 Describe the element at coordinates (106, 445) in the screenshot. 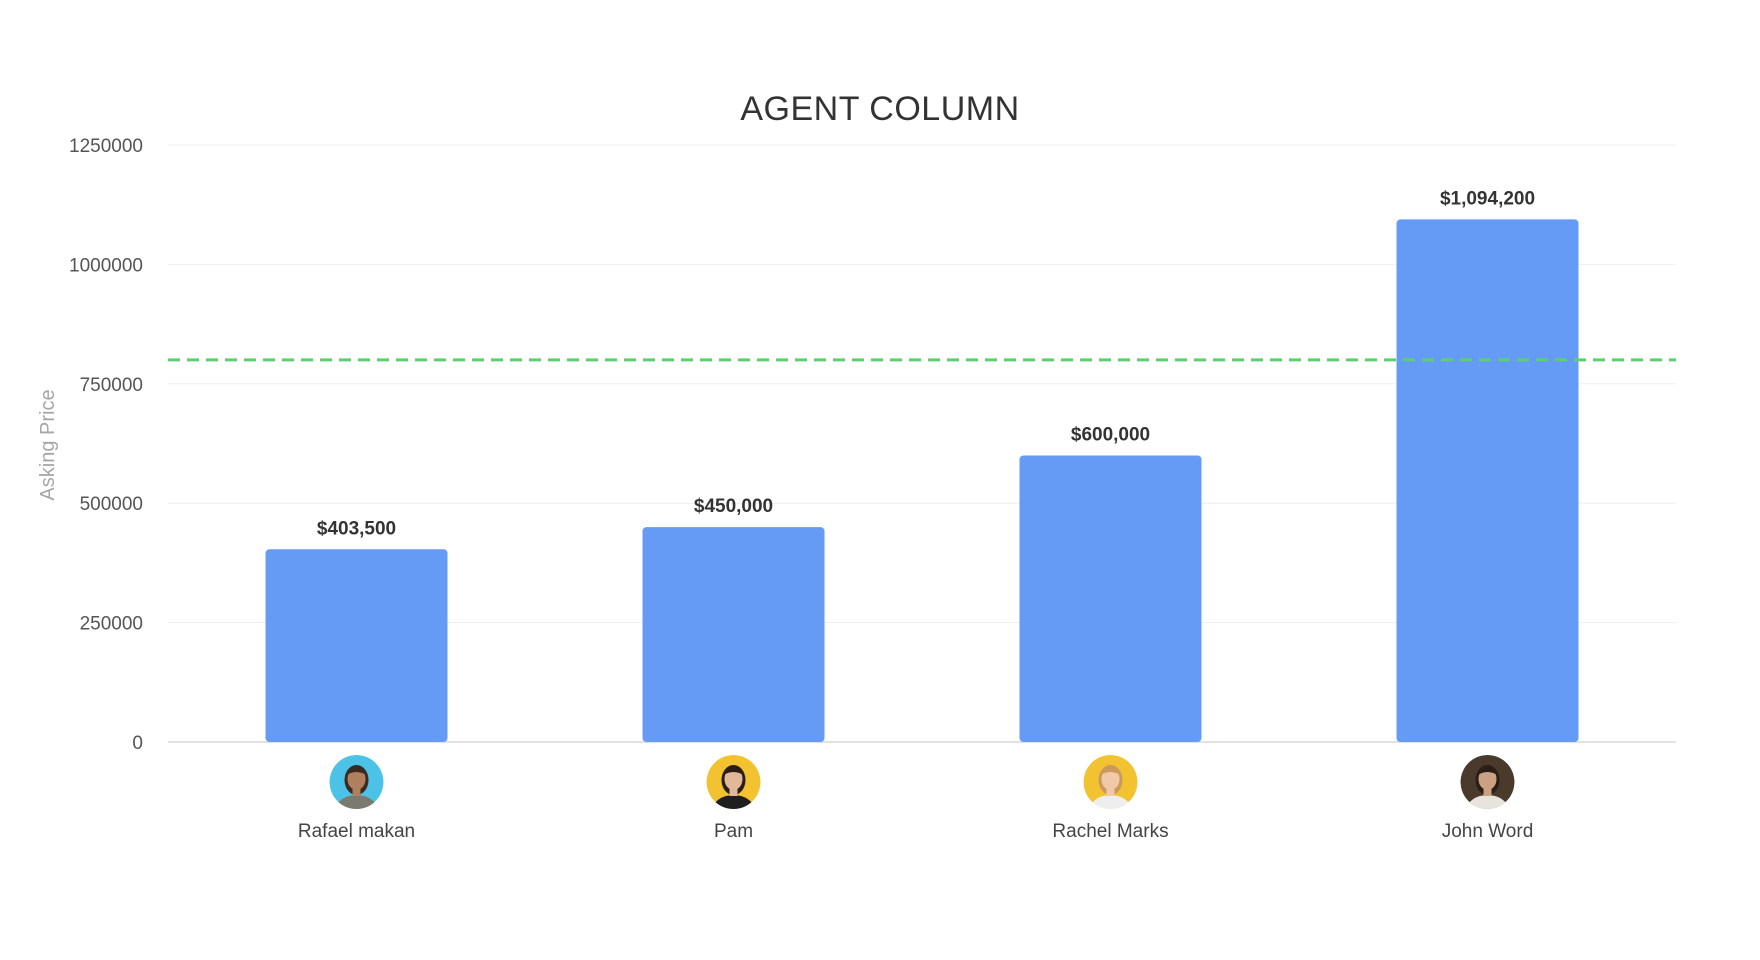

I see `y-axis-ticks: 0 250000 500000 750000 1000000 1250000` at that location.